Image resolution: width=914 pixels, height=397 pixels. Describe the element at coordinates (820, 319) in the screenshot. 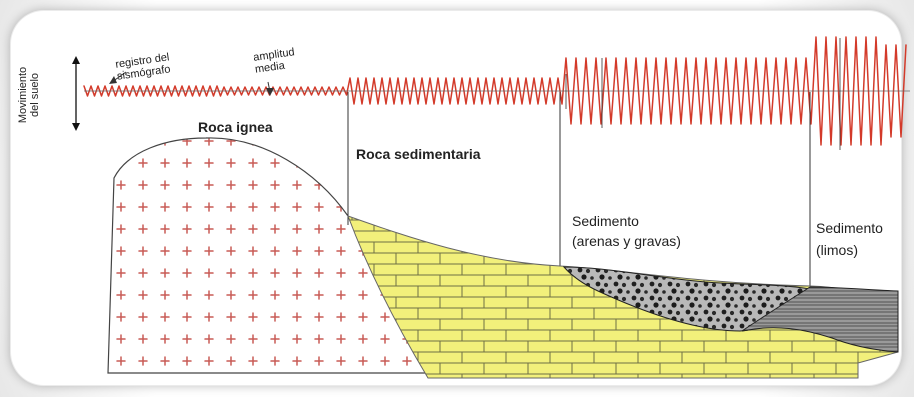

I see `silt-layer` at that location.